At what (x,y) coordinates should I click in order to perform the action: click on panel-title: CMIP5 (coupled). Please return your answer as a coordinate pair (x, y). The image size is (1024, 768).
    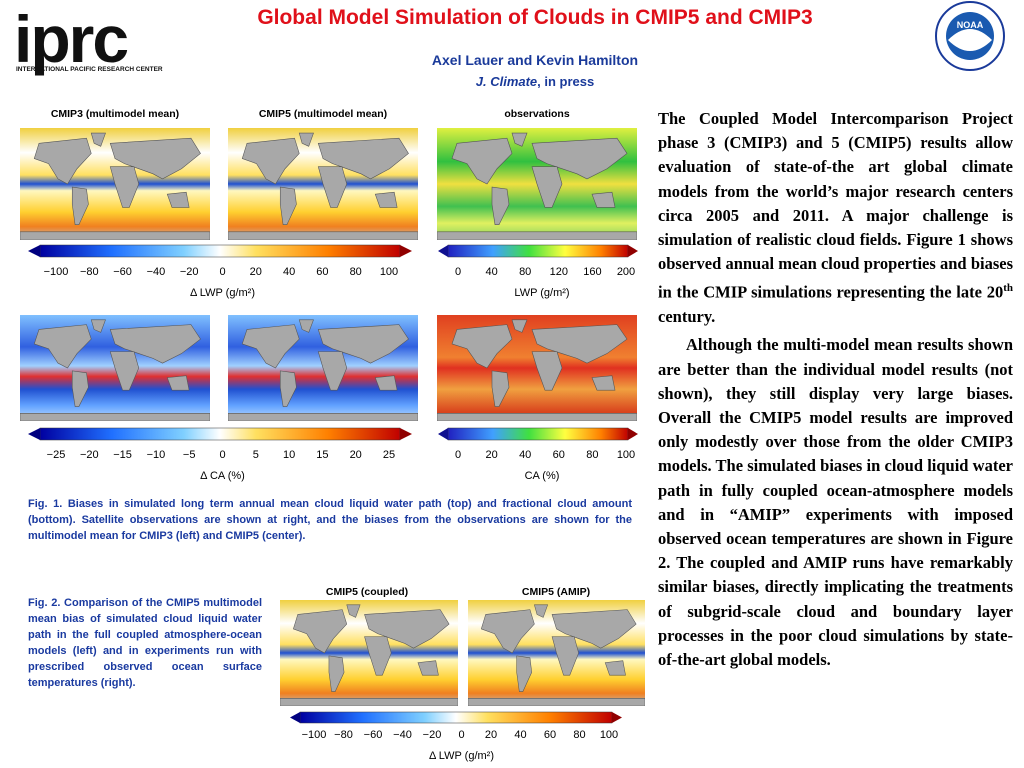
    Looking at the image, I should click on (367, 592).